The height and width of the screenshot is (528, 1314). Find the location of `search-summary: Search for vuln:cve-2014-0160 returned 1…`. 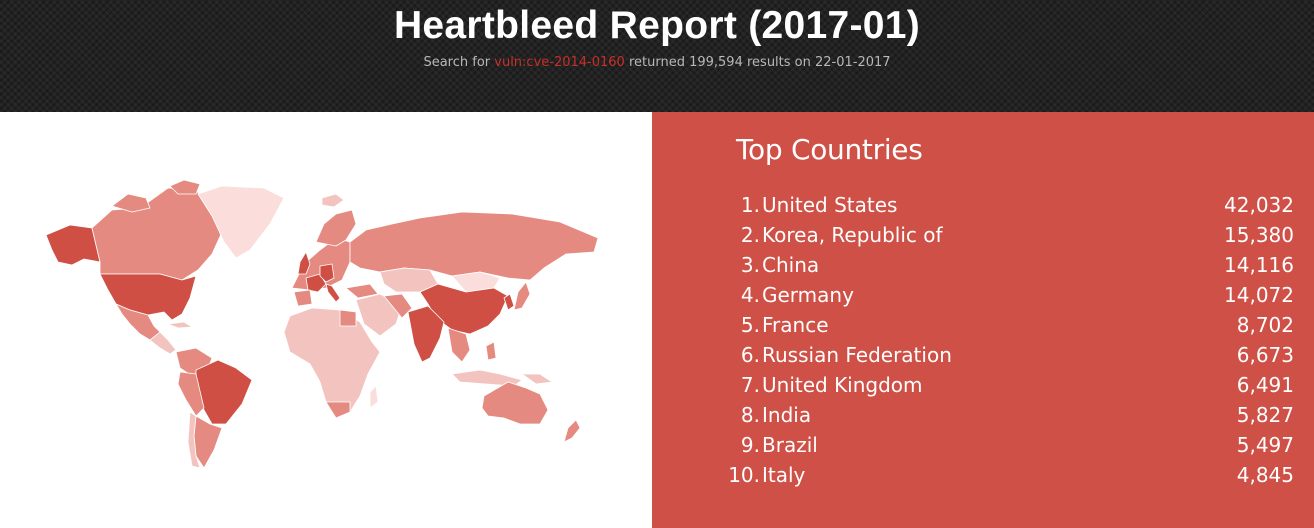

search-summary: Search for vuln:cve-2014-0160 returned 1… is located at coordinates (657, 63).